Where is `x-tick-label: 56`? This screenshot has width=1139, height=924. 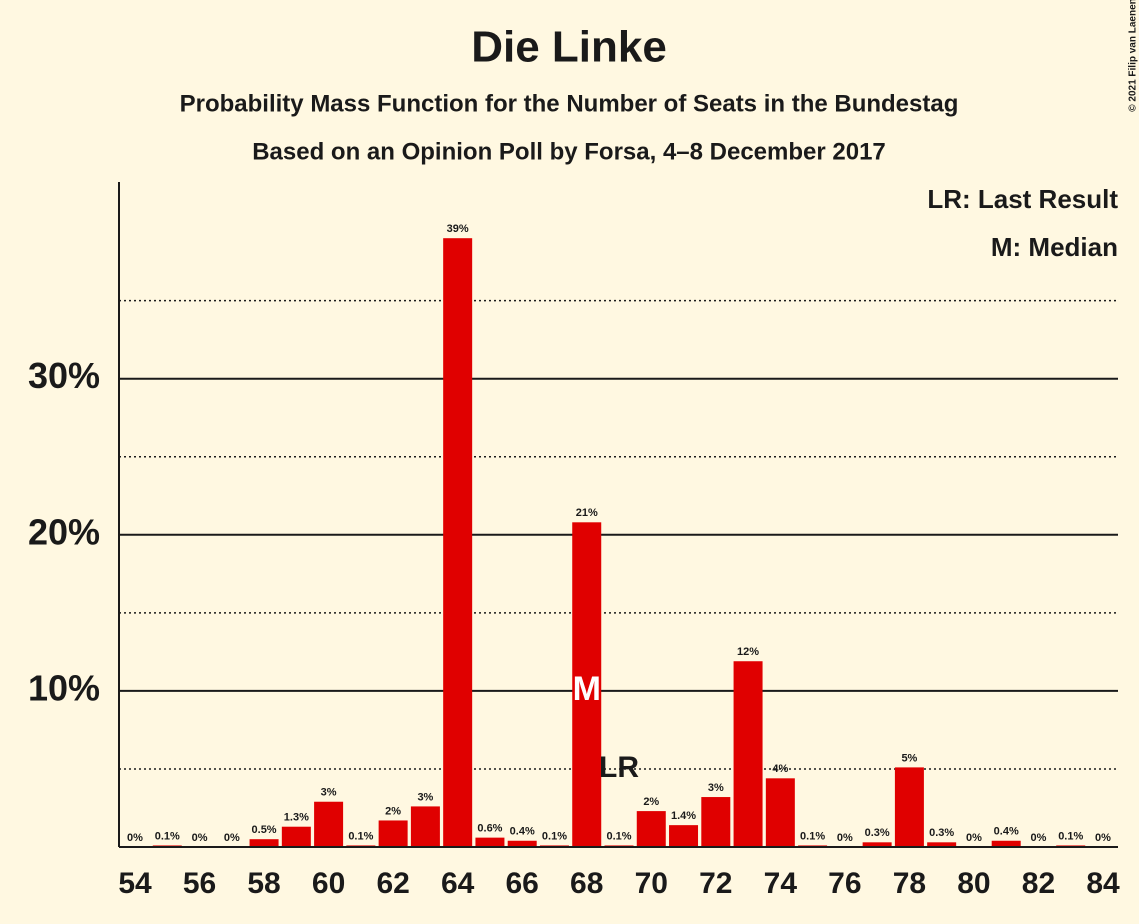
x-tick-label: 56 is located at coordinates (199, 883).